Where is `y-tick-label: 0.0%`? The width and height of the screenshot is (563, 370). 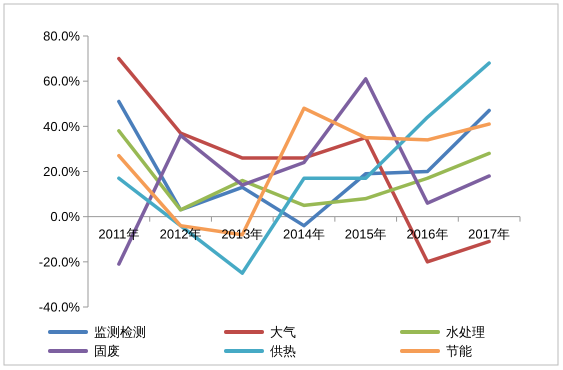 y-tick-label: 0.0% is located at coordinates (65, 216).